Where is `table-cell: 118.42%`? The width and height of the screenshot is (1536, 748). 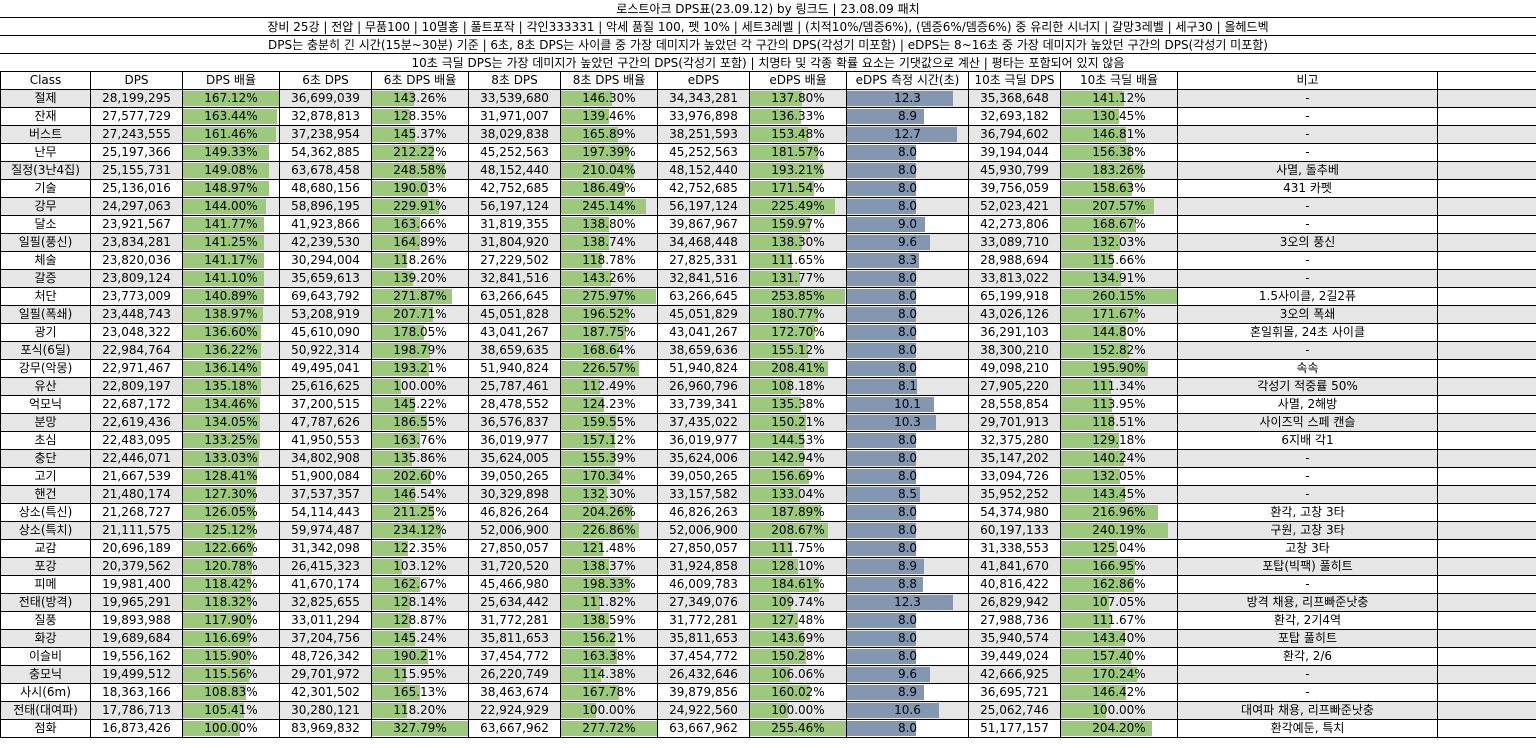 table-cell: 118.42% is located at coordinates (231, 584).